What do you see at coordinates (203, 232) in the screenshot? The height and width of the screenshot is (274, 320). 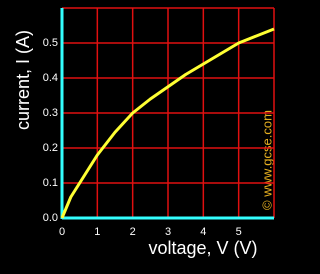 I see `x-tick-label: 4` at bounding box center [203, 232].